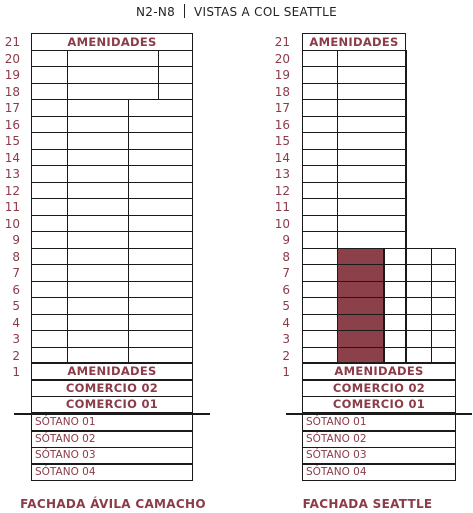 This screenshot has width=473, height=513. I want to click on level-number: 3, so click(16, 339).